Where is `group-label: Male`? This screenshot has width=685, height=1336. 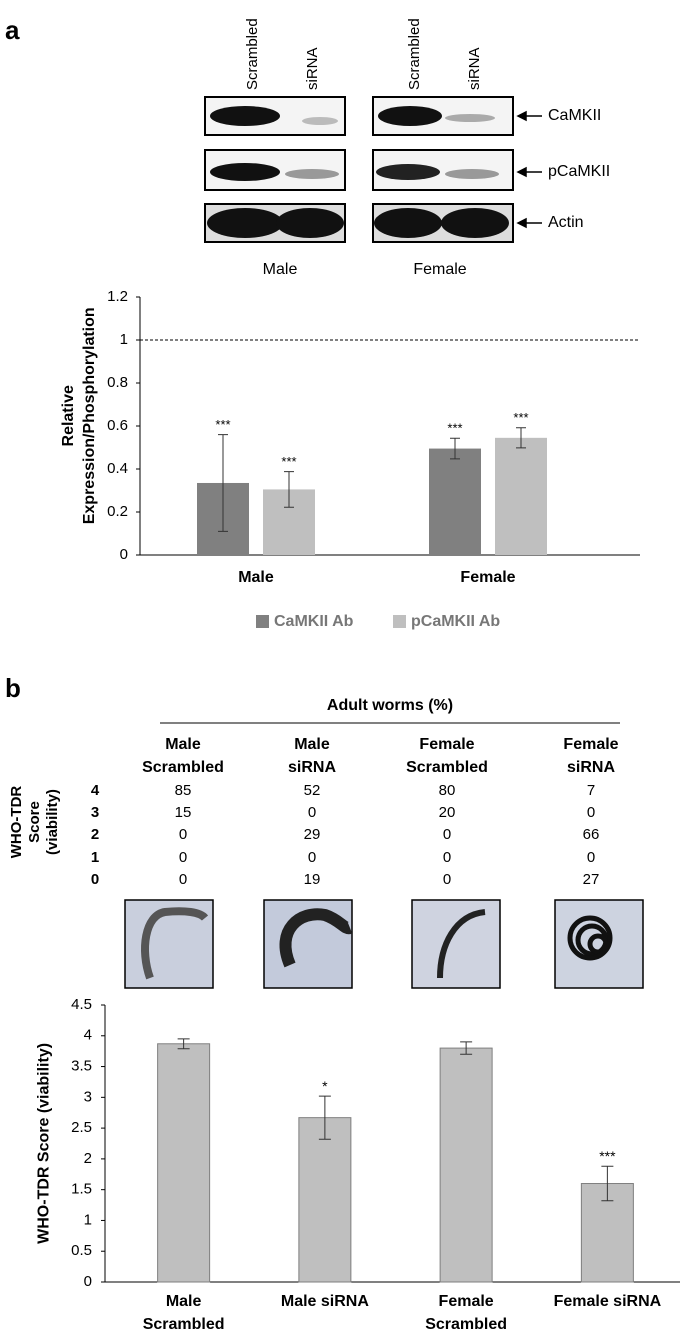
group-label: Male is located at coordinates (280, 269).